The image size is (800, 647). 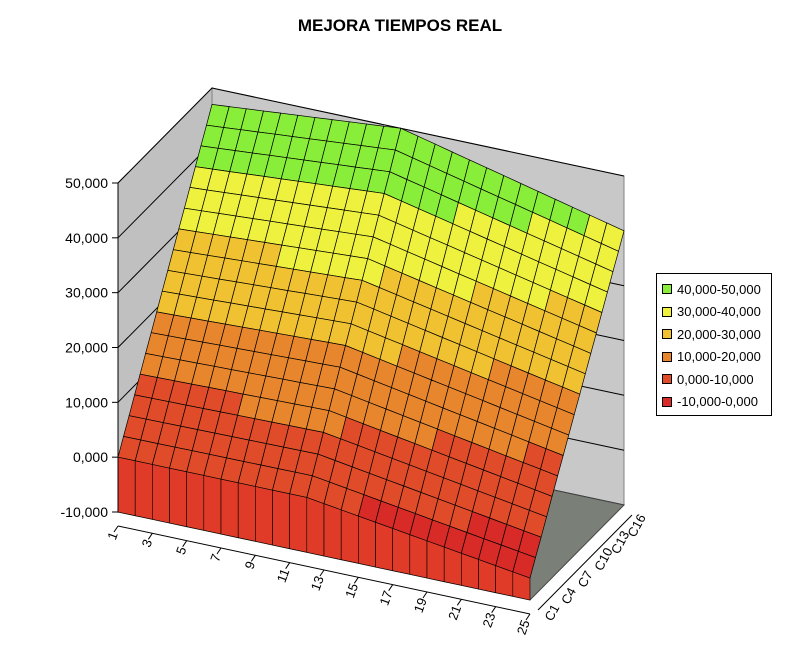 I want to click on legend-item: -10,000-0,000, so click(x=716, y=402).